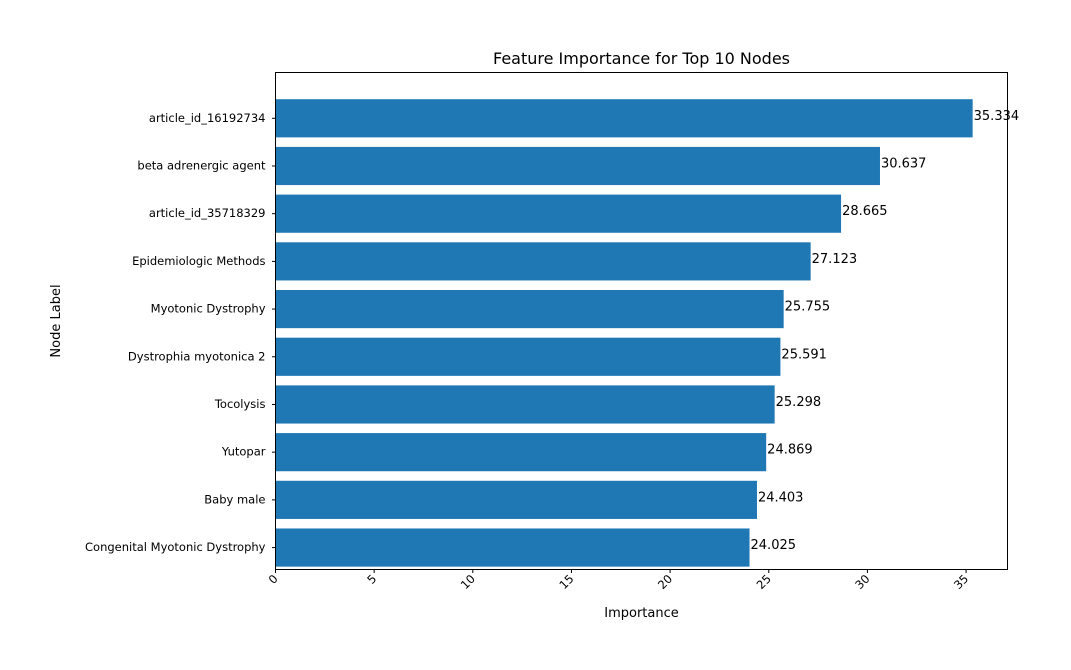 The width and height of the screenshot is (1071, 670). What do you see at coordinates (774, 545) in the screenshot?
I see `data-label-9: 24.025` at bounding box center [774, 545].